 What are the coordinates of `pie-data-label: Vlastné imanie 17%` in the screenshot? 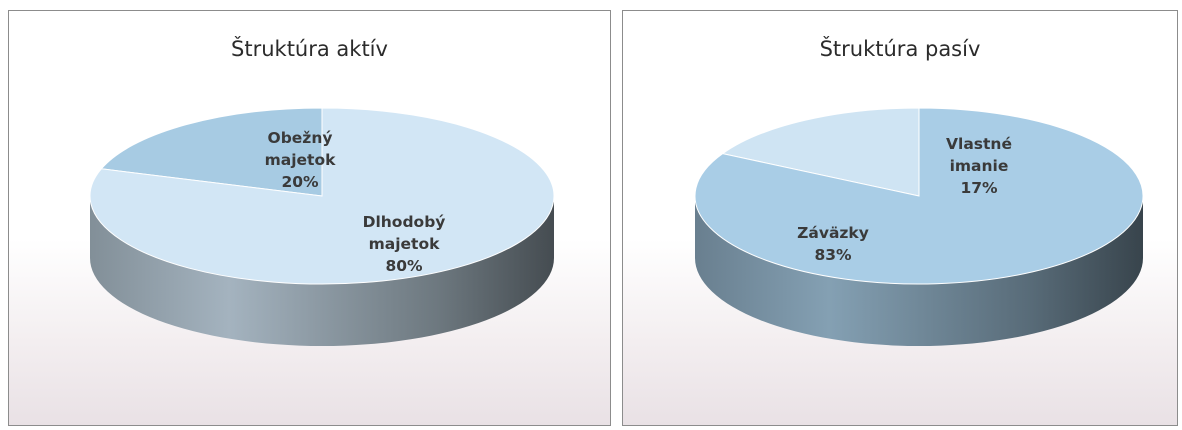 It's located at (979, 166).